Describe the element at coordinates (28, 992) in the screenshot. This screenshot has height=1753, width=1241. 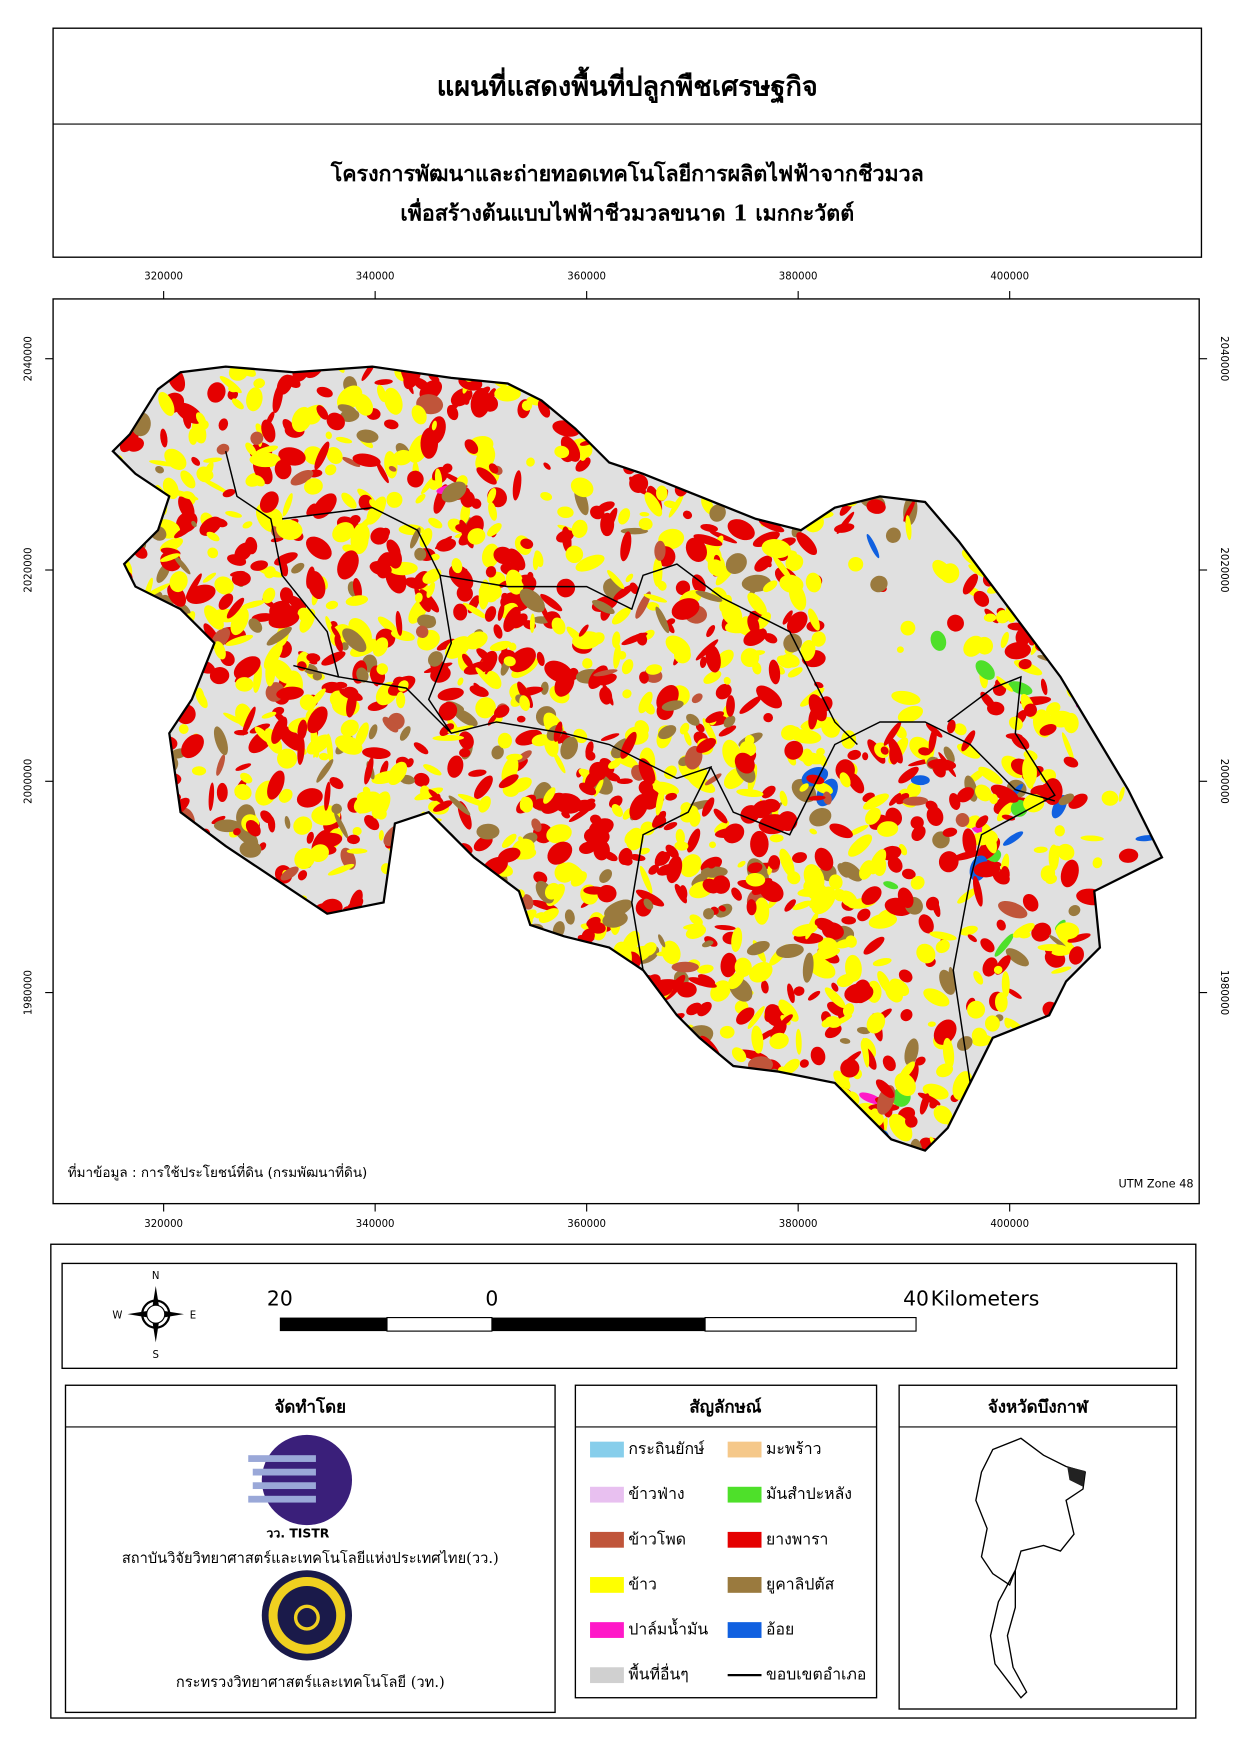
I see `y-coordinate-label: 1980000` at that location.